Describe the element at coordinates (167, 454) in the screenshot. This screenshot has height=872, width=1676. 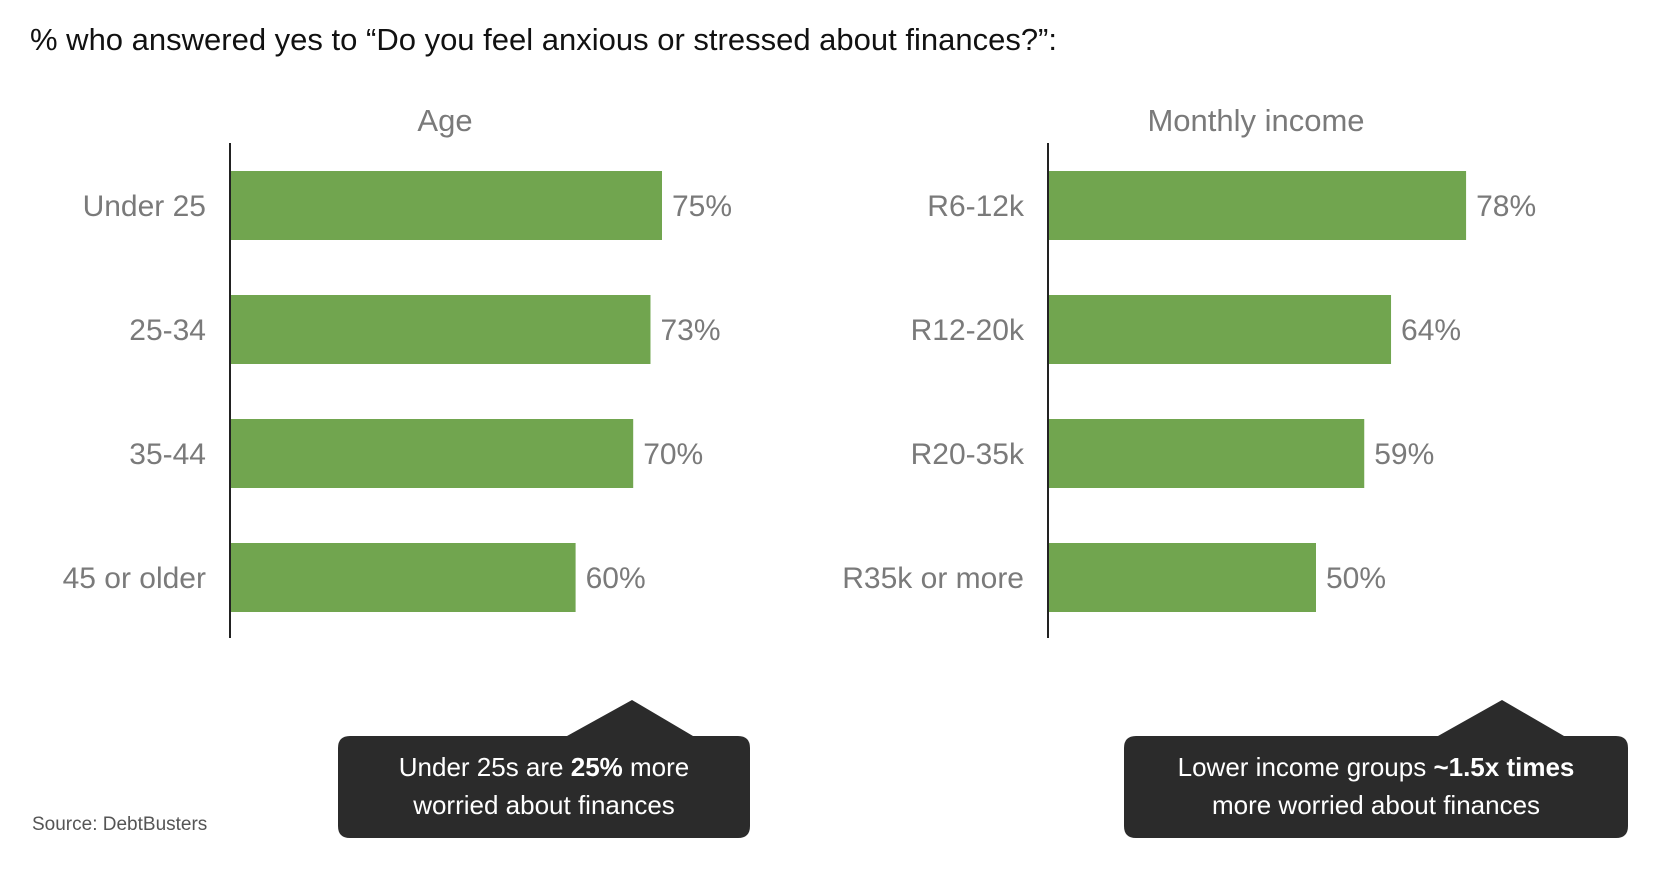
I see `age-category-label-2: 35-44` at that location.